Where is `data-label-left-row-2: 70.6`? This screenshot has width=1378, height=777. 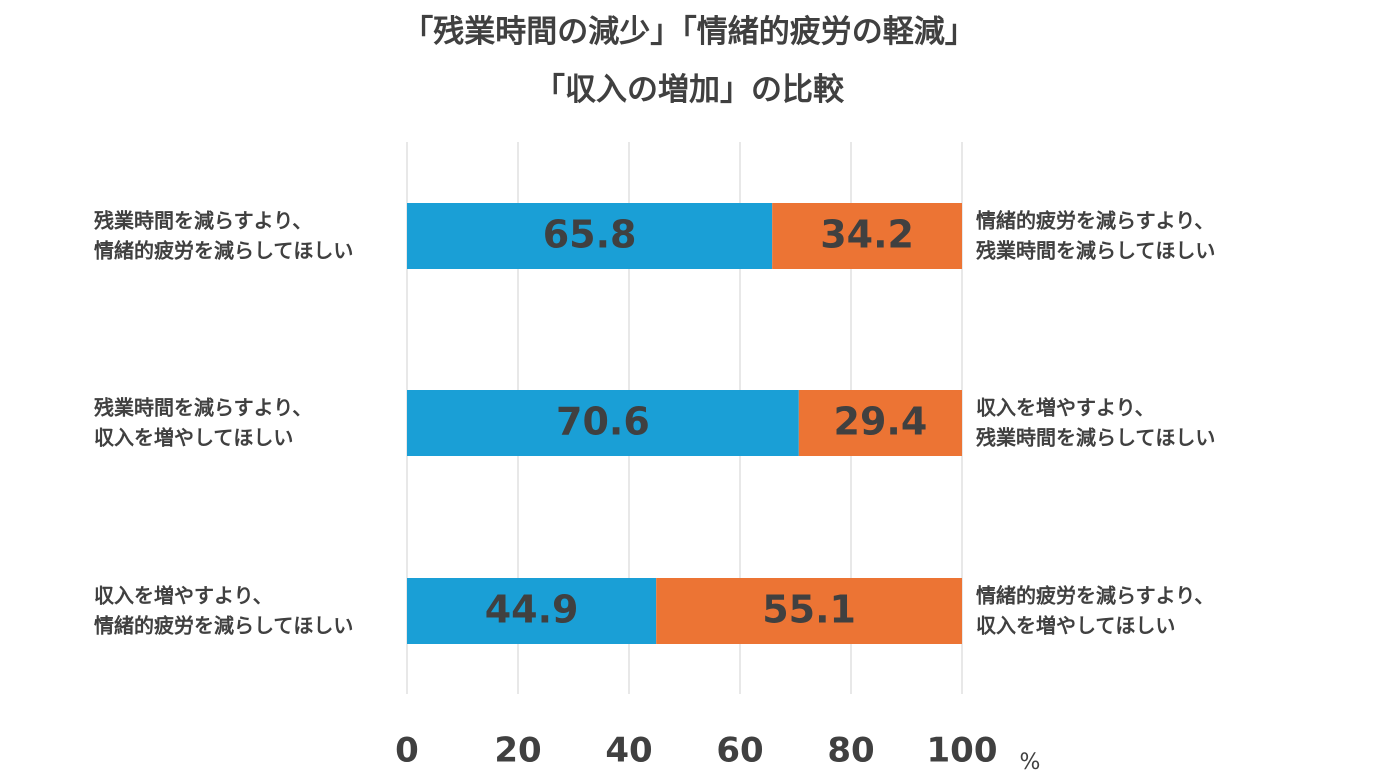 data-label-left-row-2: 70.6 is located at coordinates (603, 422).